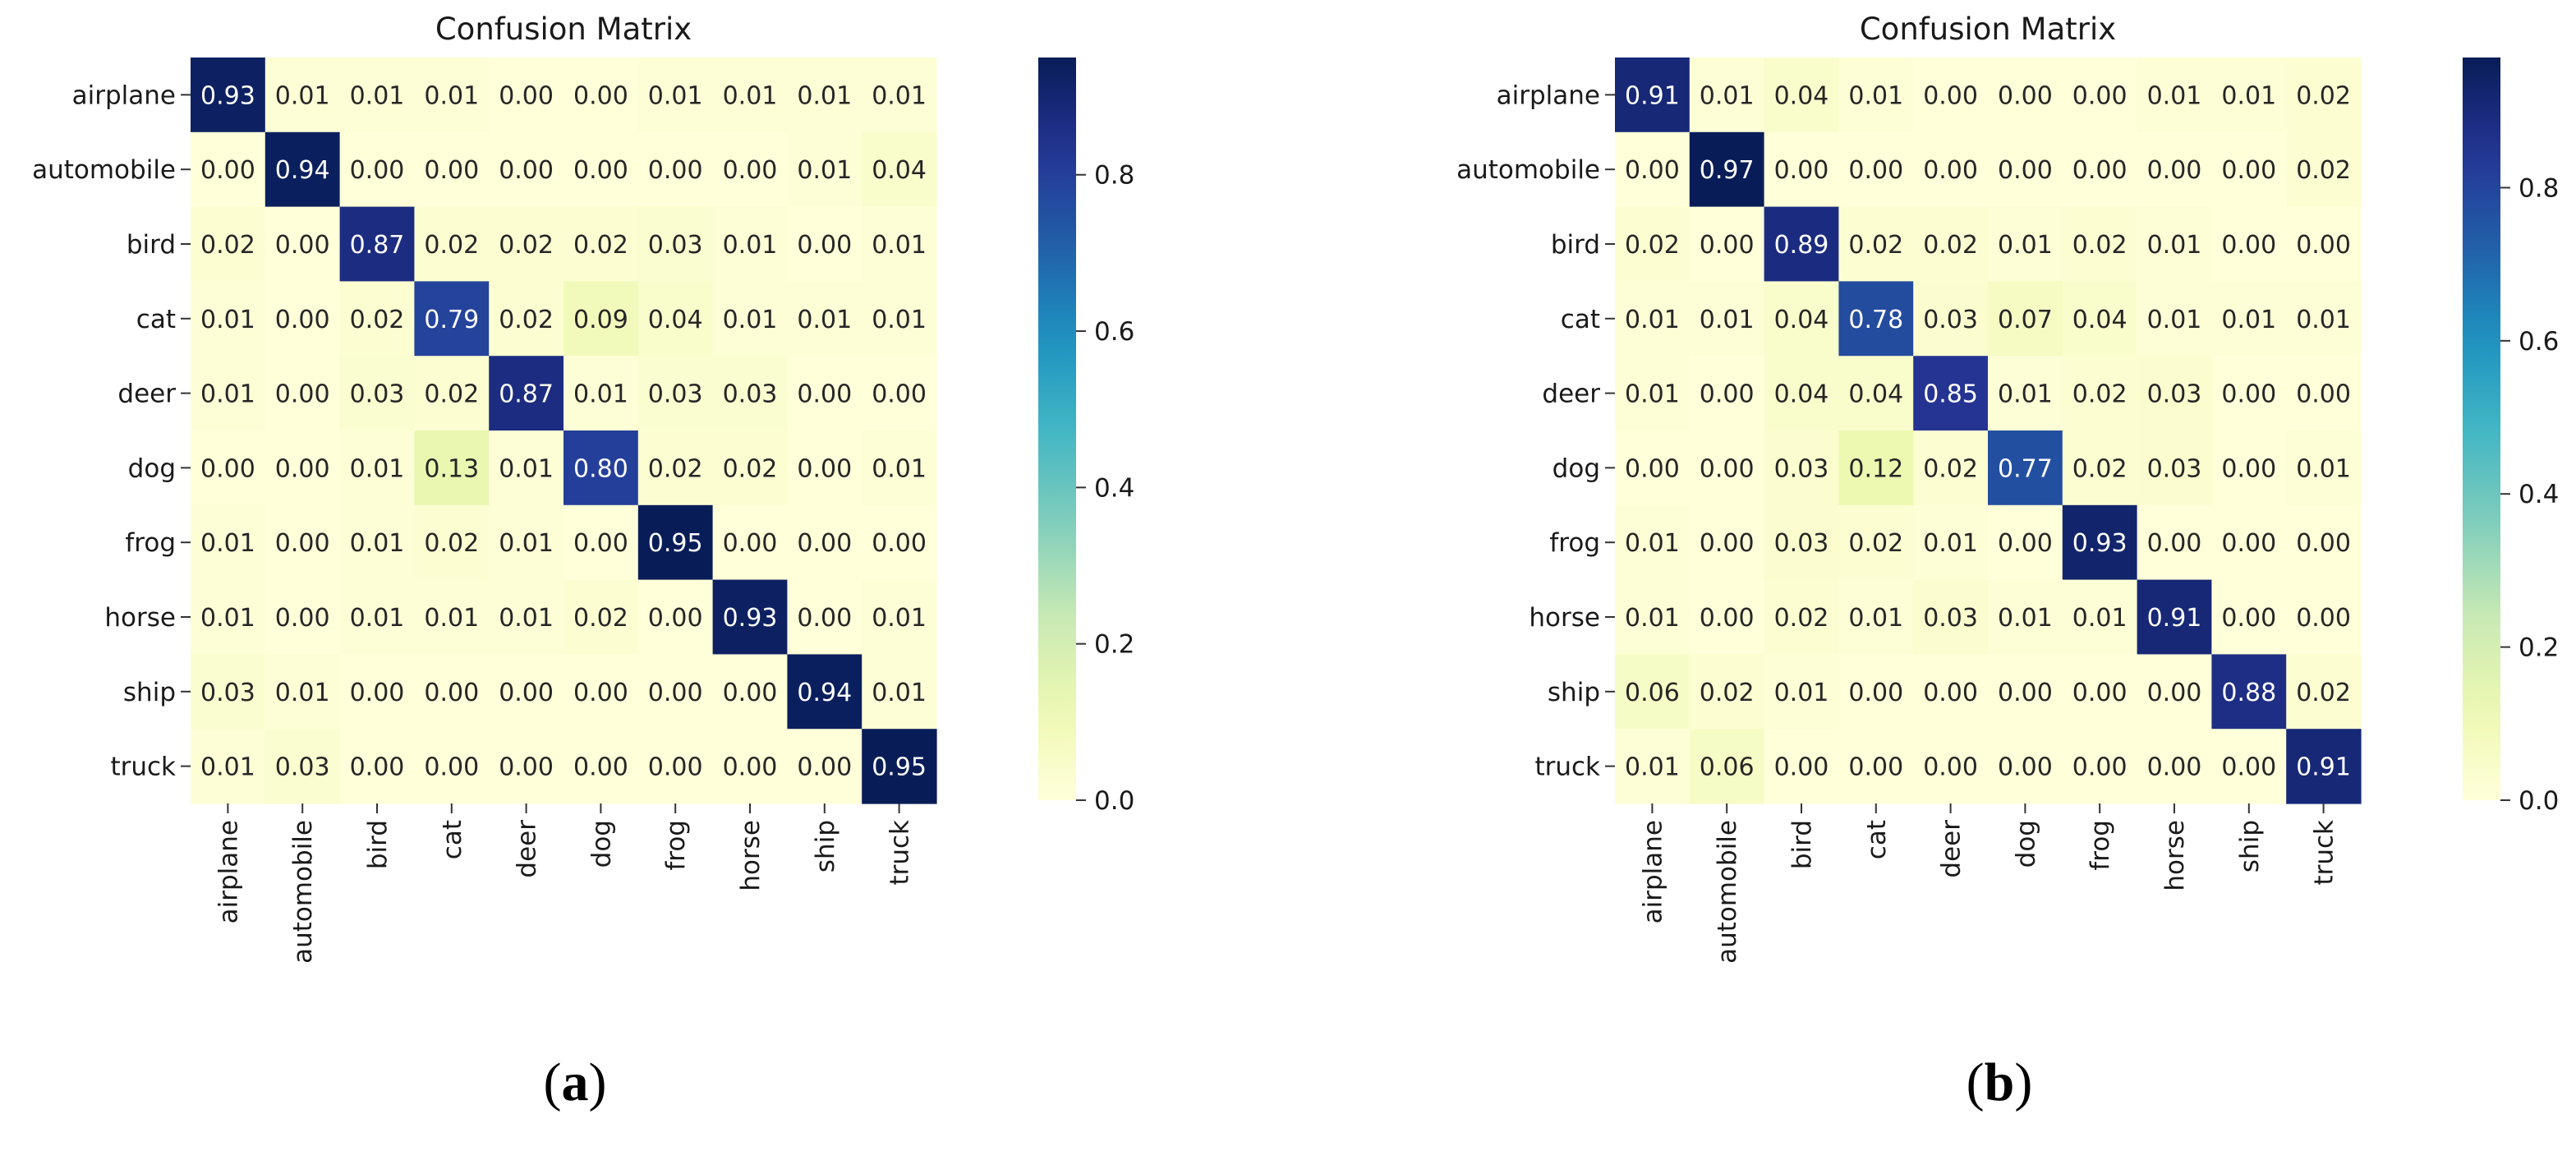 The height and width of the screenshot is (1151, 2576). I want to click on y-tick-label: dog, so click(152, 468).